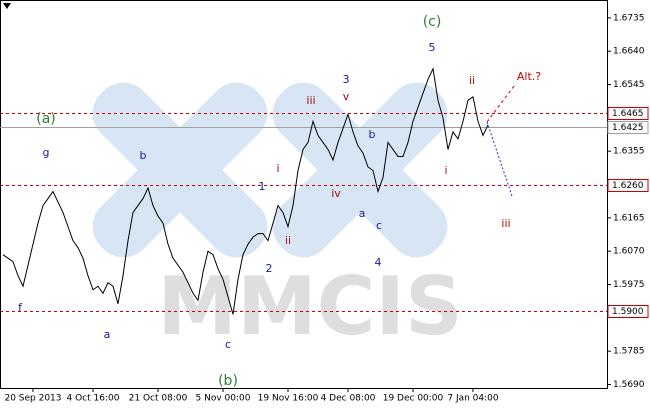 Image resolution: width=650 pixels, height=408 pixels. Describe the element at coordinates (629, 18) in the screenshot. I see `y-tick-label: 1.6735` at that location.